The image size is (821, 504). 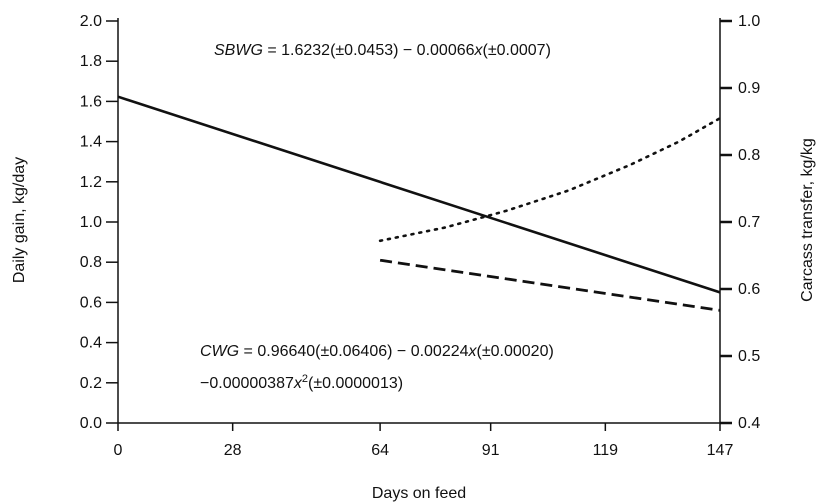 What do you see at coordinates (19, 220) in the screenshot?
I see `y-axis-left-title: Daily gain, kg/day` at bounding box center [19, 220].